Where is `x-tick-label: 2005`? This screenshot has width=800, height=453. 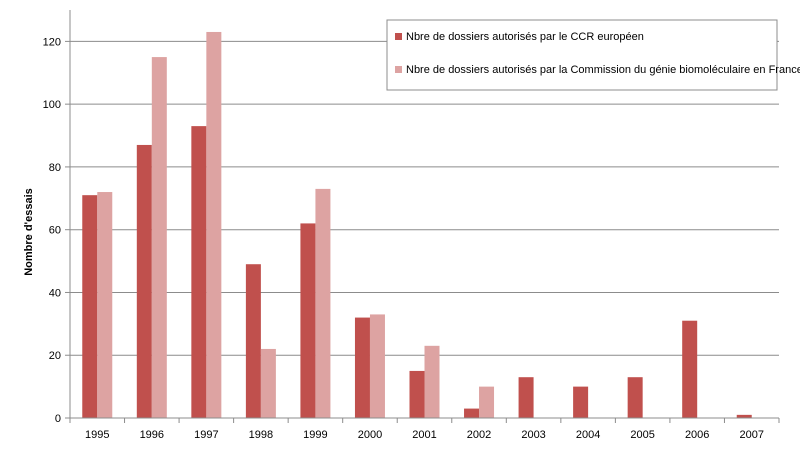
x-tick-label: 2005 is located at coordinates (642, 435).